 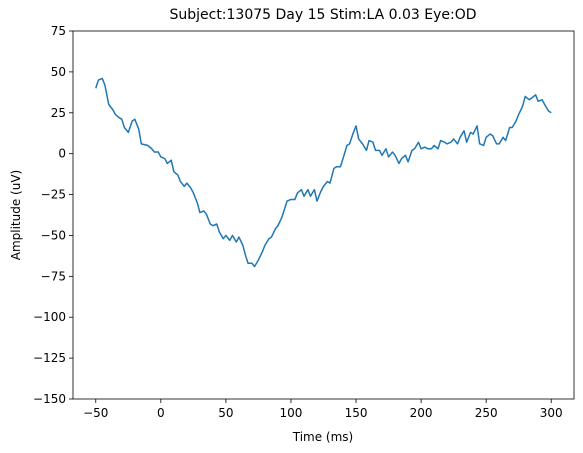 What do you see at coordinates (95, 413) in the screenshot?
I see `x-tick-label: −50` at bounding box center [95, 413].